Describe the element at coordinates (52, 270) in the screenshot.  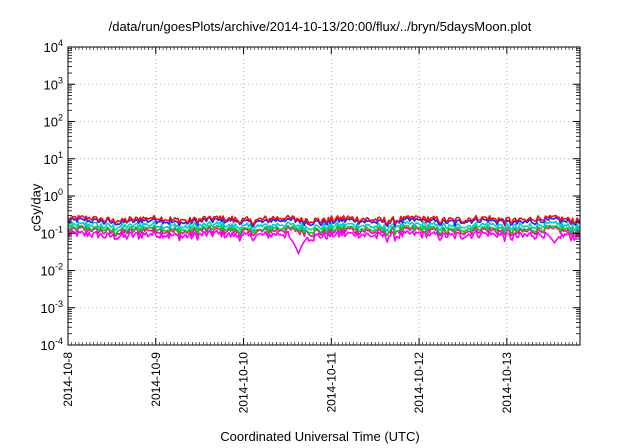
I see `y-tick-label: 10⁻²` at that location.